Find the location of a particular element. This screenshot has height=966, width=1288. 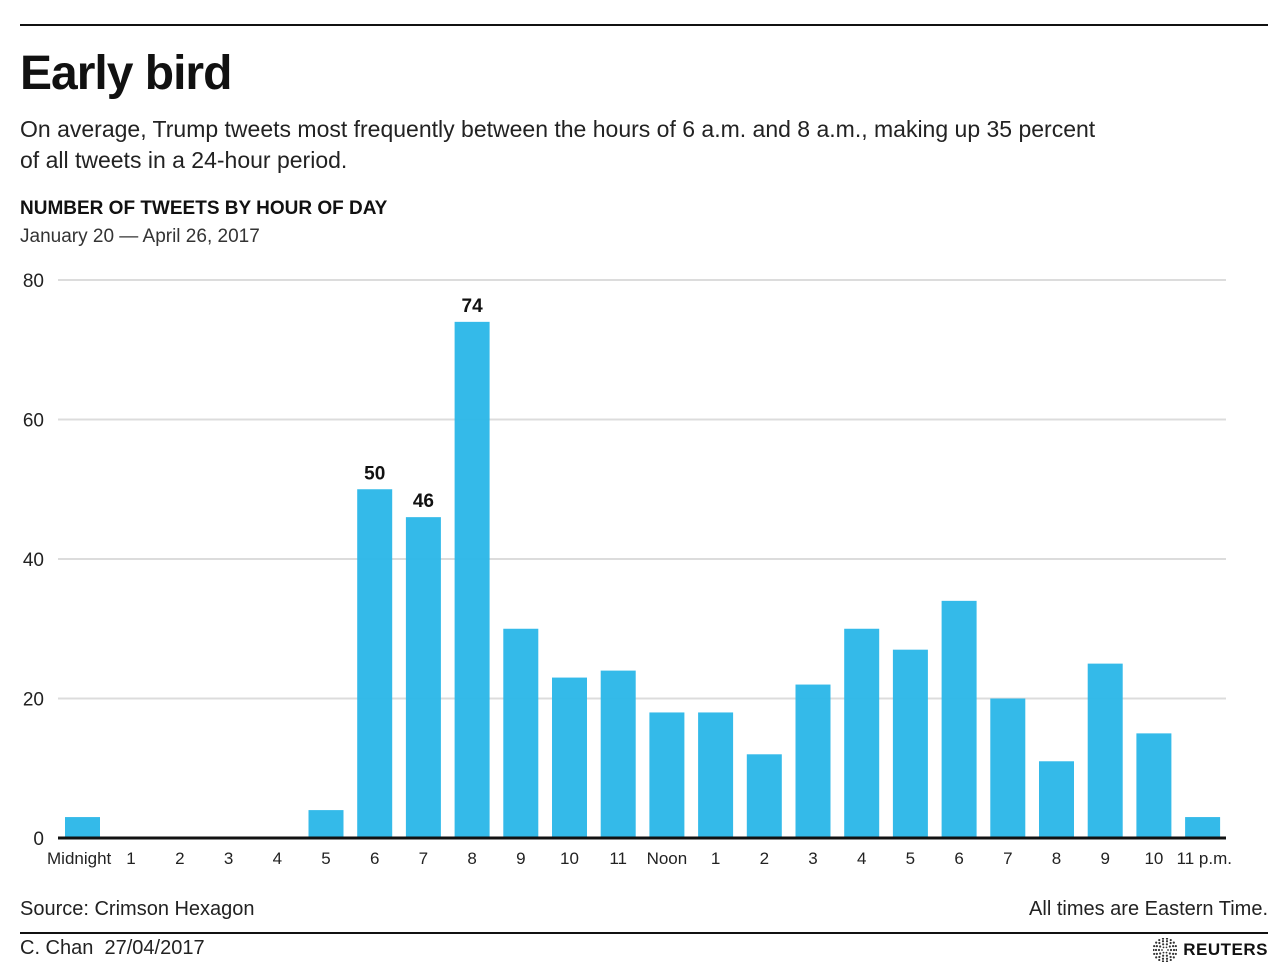

data-labels: 50 46 74 is located at coordinates (423, 404).